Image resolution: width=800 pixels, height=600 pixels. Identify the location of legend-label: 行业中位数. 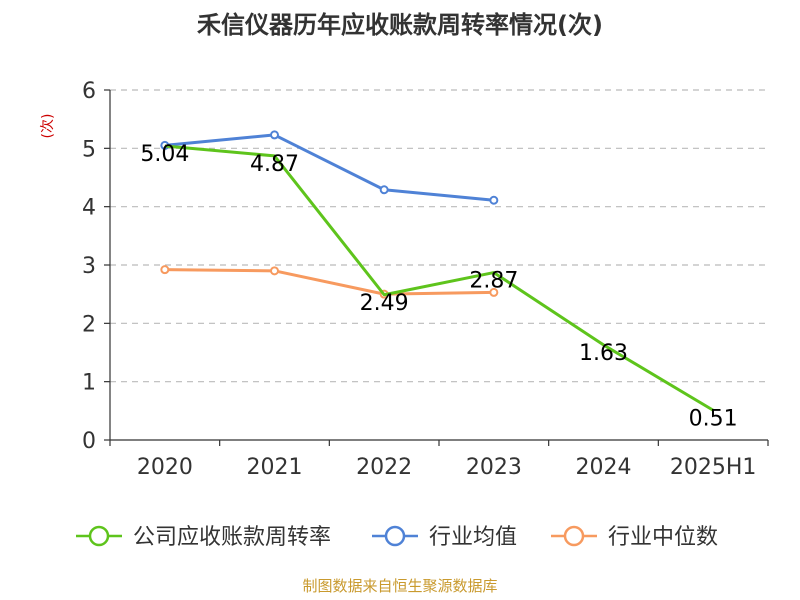
(663, 537).